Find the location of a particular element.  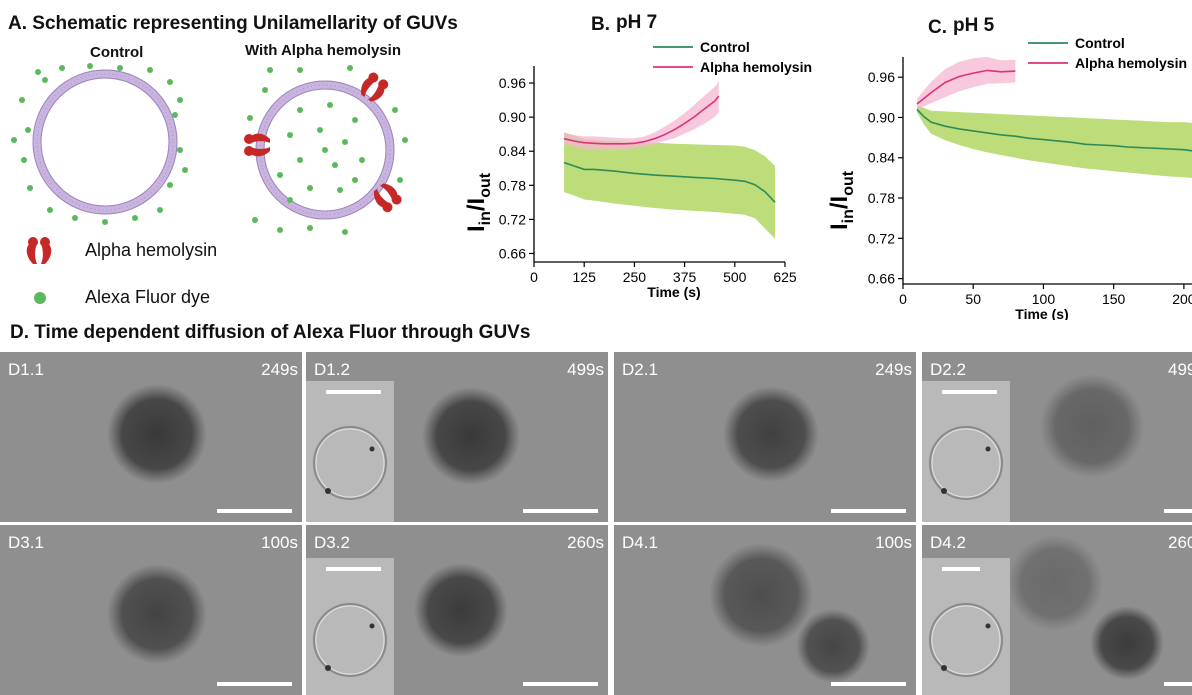

ph7-xtick-label: 0 is located at coordinates (534, 277).